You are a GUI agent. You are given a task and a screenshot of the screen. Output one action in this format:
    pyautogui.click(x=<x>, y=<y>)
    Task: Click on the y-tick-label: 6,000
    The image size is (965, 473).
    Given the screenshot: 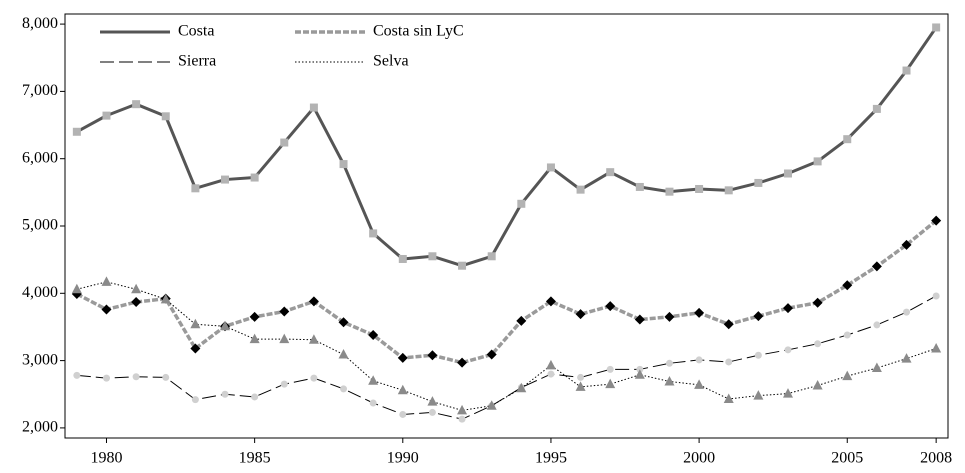 What is the action you would take?
    pyautogui.click(x=40, y=157)
    